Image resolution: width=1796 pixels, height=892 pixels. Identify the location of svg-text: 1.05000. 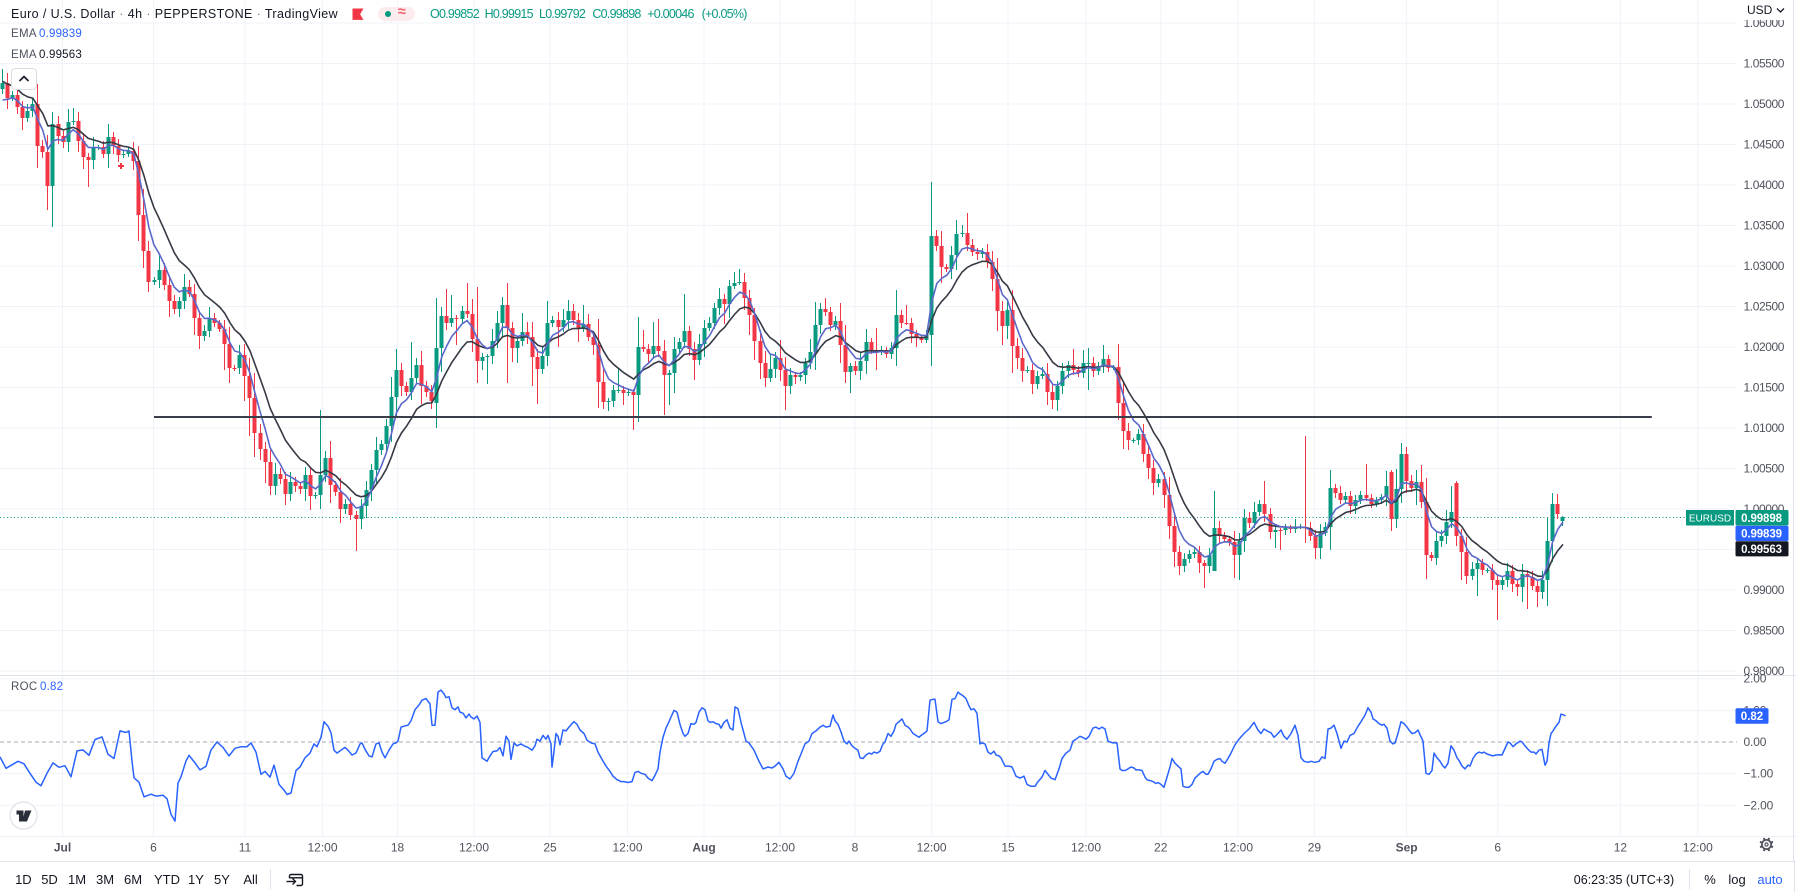
(1764, 104).